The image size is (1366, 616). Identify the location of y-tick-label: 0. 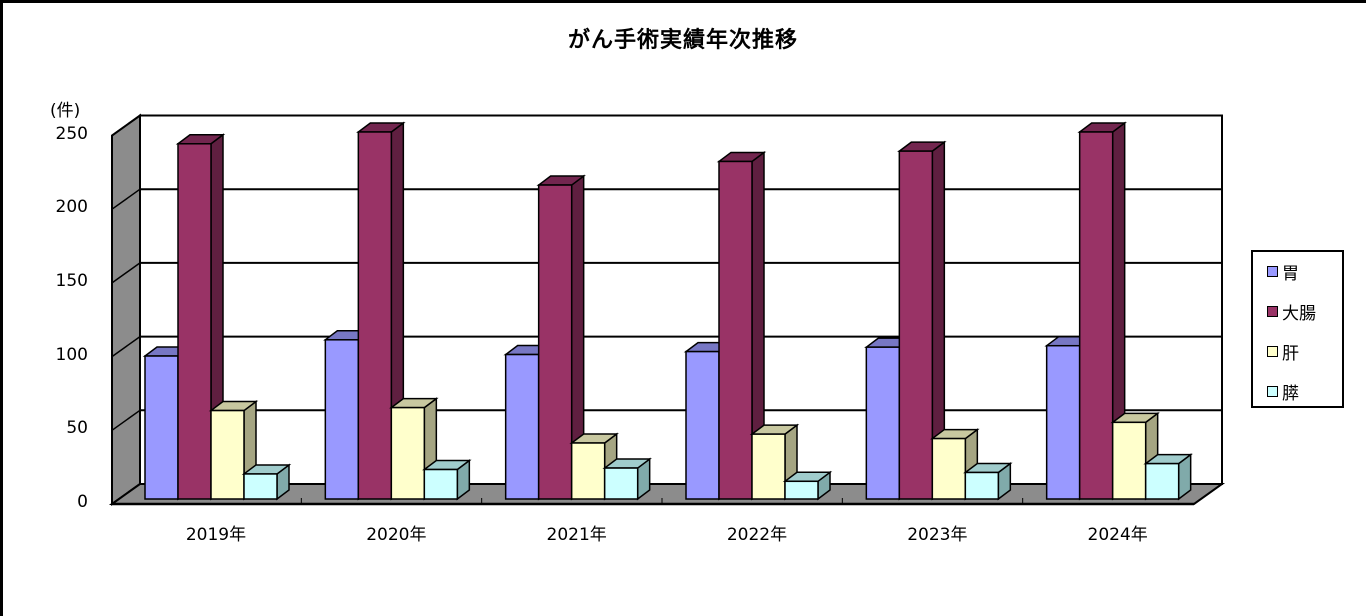
(82, 502).